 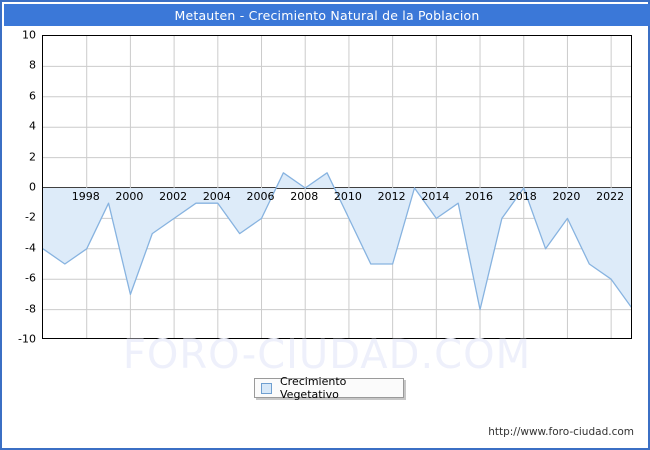 What do you see at coordinates (32, 65) in the screenshot?
I see `y-axis-tick-label: 8` at bounding box center [32, 65].